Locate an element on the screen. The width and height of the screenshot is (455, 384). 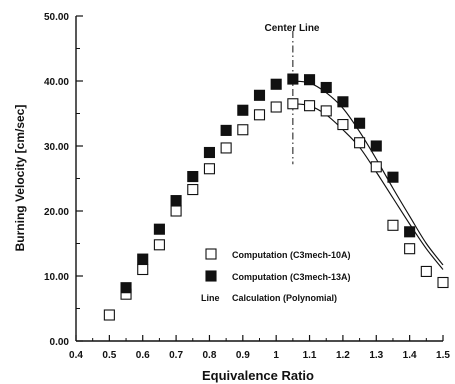
y-tick-label: 0.00 is located at coordinates (60, 342).